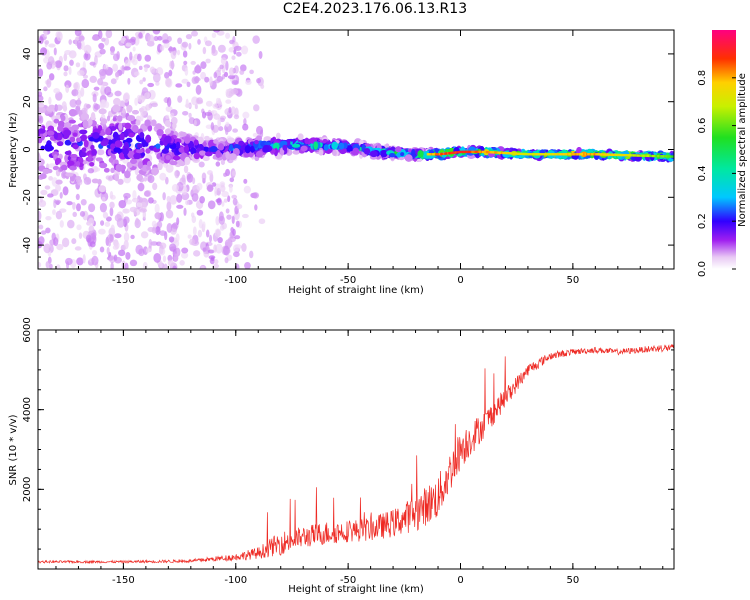  What do you see at coordinates (356, 589) in the screenshot?
I see `snr-x-label: Height of straight line (km)` at bounding box center [356, 589].